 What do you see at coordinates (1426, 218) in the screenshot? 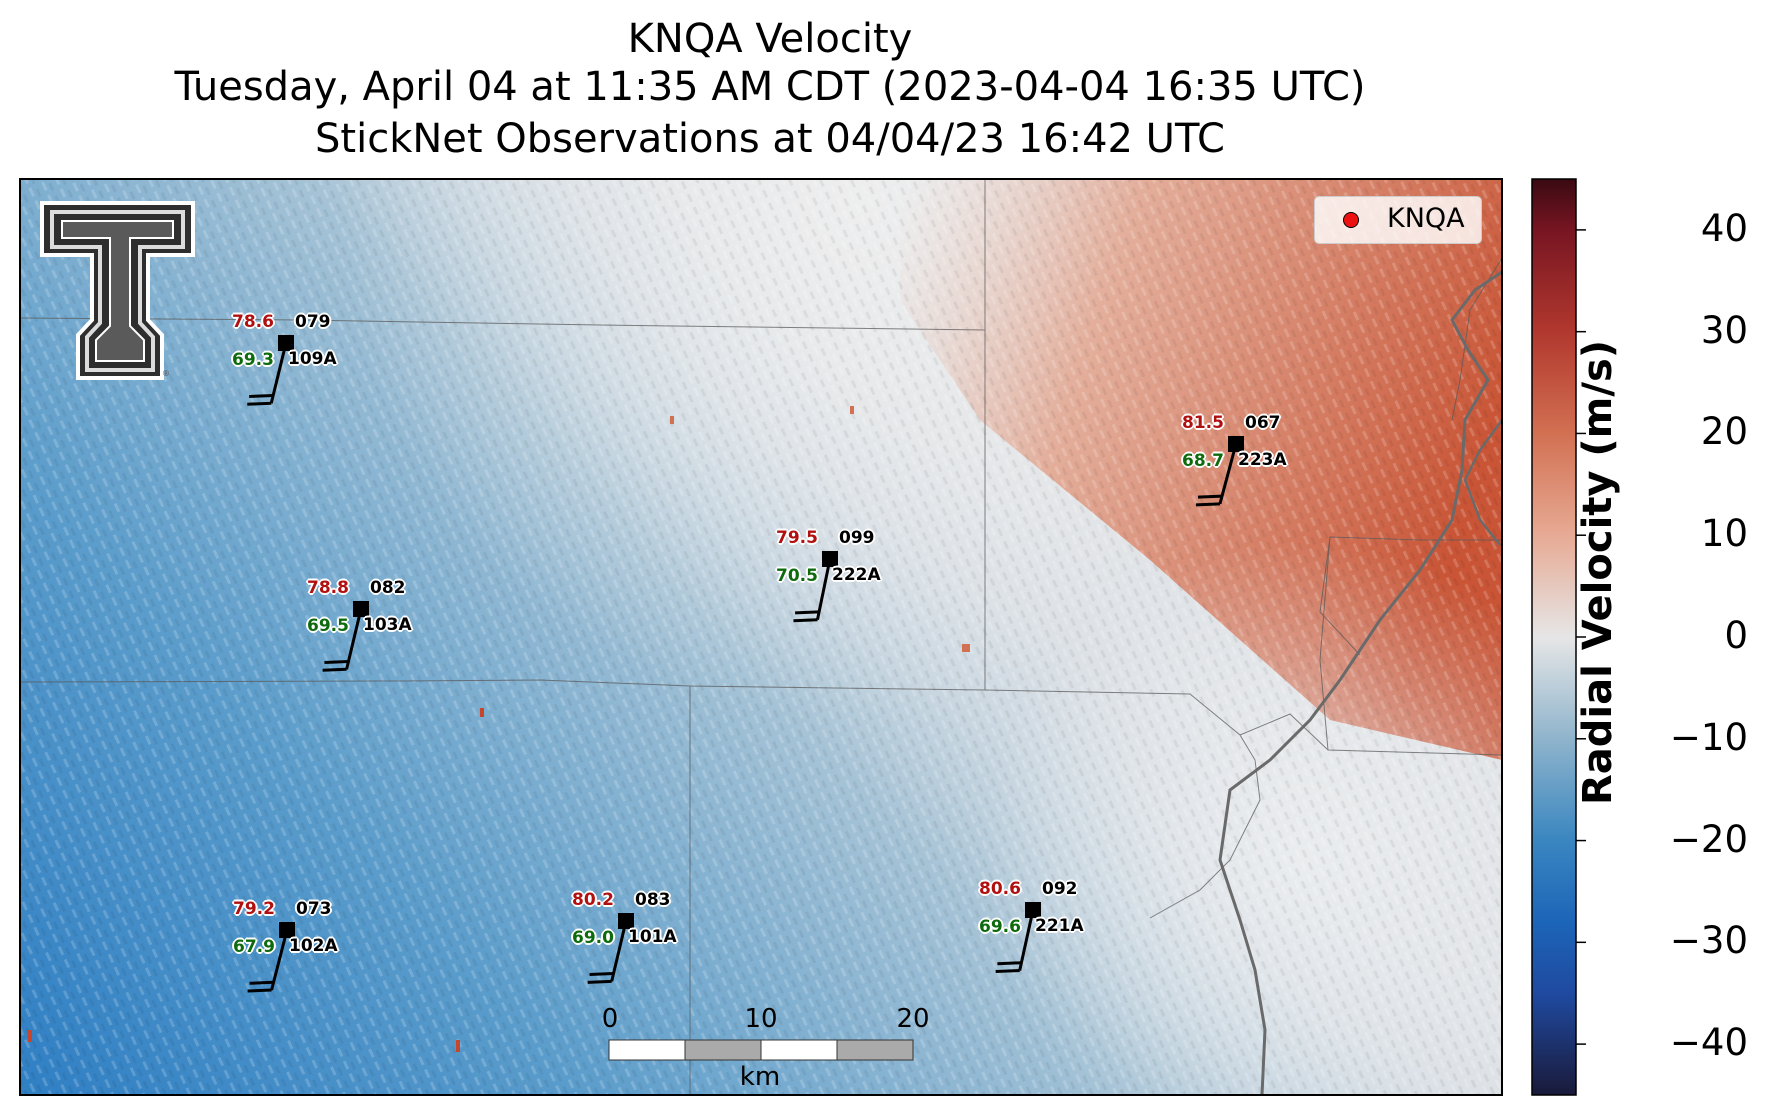
I see `legend-label: KNQA` at bounding box center [1426, 218].